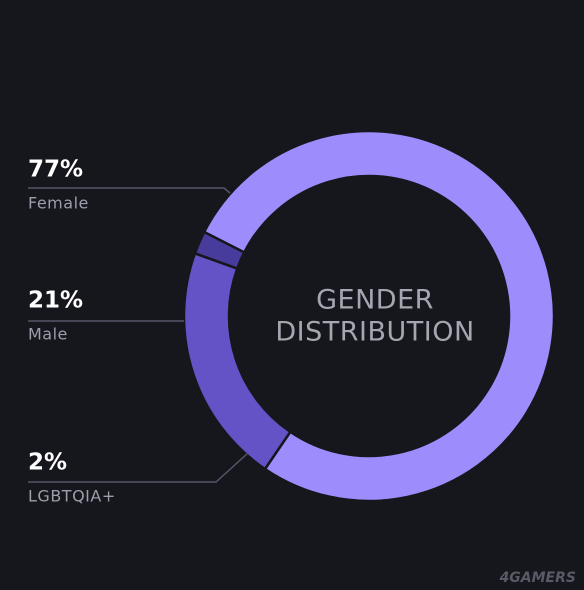  I want to click on category-label: Male, so click(48, 334).